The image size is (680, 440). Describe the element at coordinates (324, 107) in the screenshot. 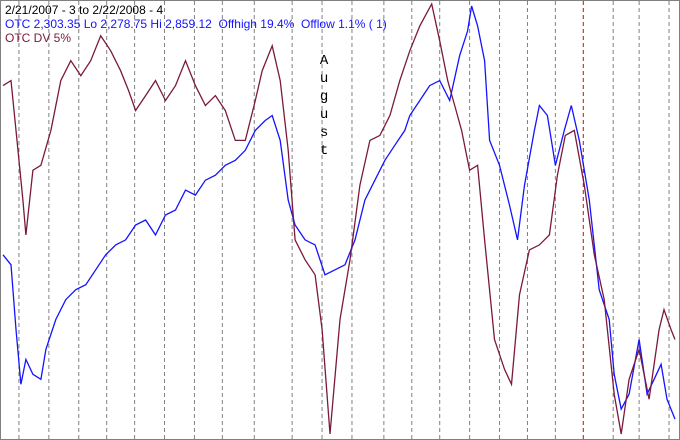

I see `annotation: August` at that location.